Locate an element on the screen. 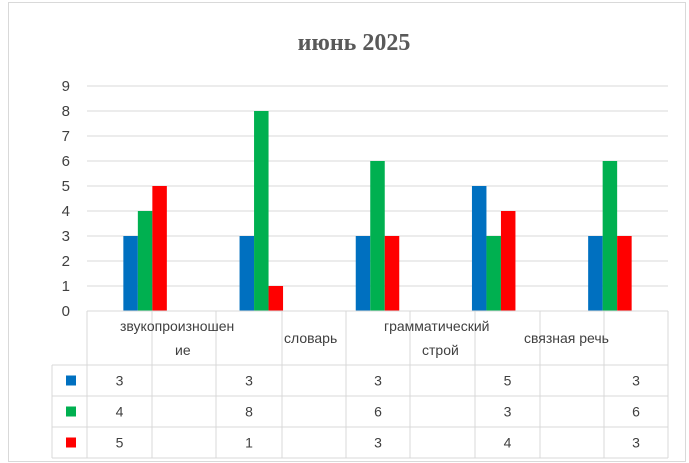 Image resolution: width=689 pixels, height=463 pixels. y-axis-ticks: 0 1 2 3 4 5 6 7 8 9 is located at coordinates (66, 199).